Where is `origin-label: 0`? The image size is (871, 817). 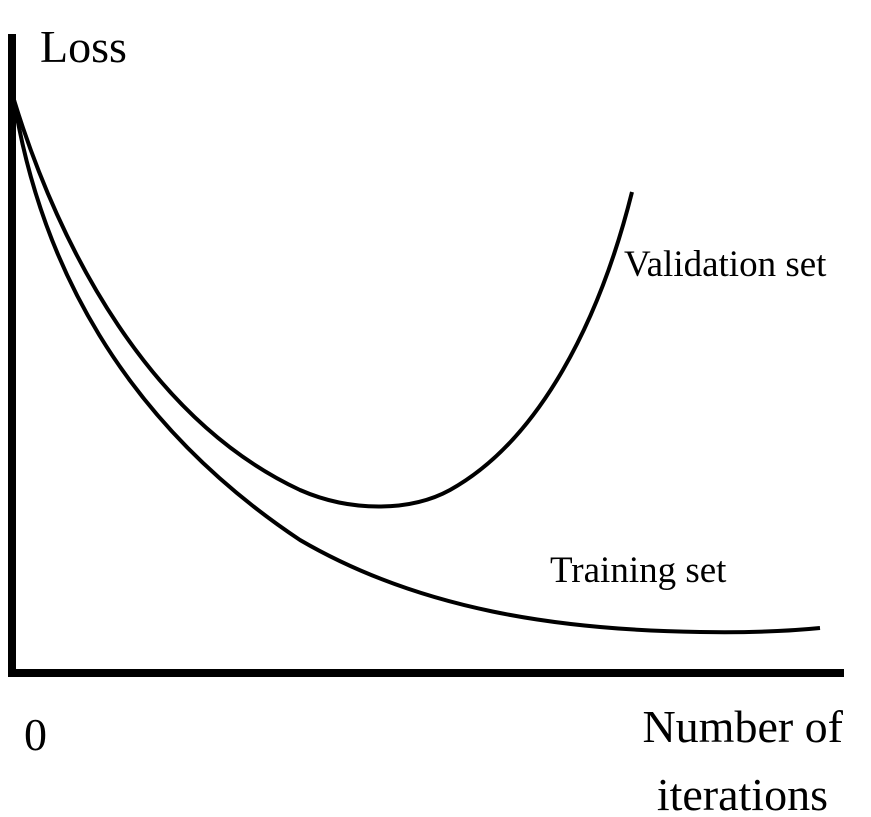 origin-label: 0 is located at coordinates (35, 734).